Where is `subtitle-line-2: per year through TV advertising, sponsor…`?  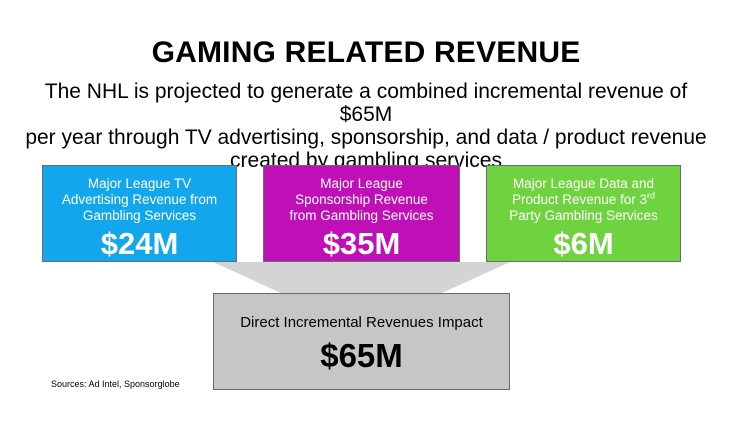 subtitle-line-2: per year through TV advertising, sponsor… is located at coordinates (366, 137).